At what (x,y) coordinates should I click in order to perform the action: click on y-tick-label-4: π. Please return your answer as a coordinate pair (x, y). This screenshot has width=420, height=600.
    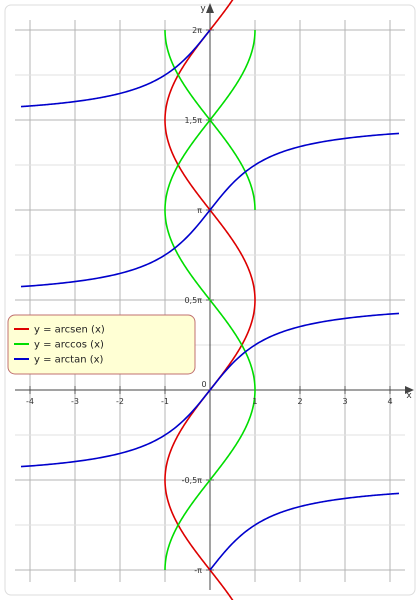
    Looking at the image, I should click on (199, 210).